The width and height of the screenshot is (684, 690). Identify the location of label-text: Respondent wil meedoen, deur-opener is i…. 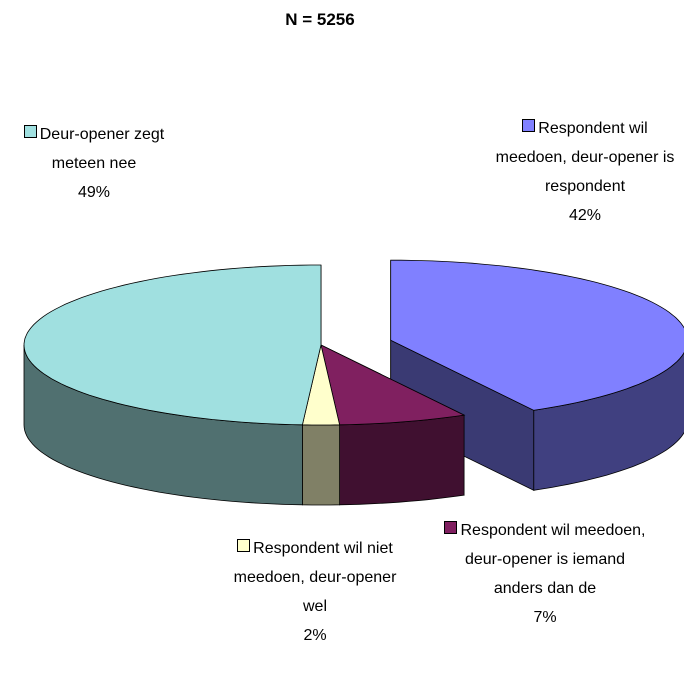
(553, 559).